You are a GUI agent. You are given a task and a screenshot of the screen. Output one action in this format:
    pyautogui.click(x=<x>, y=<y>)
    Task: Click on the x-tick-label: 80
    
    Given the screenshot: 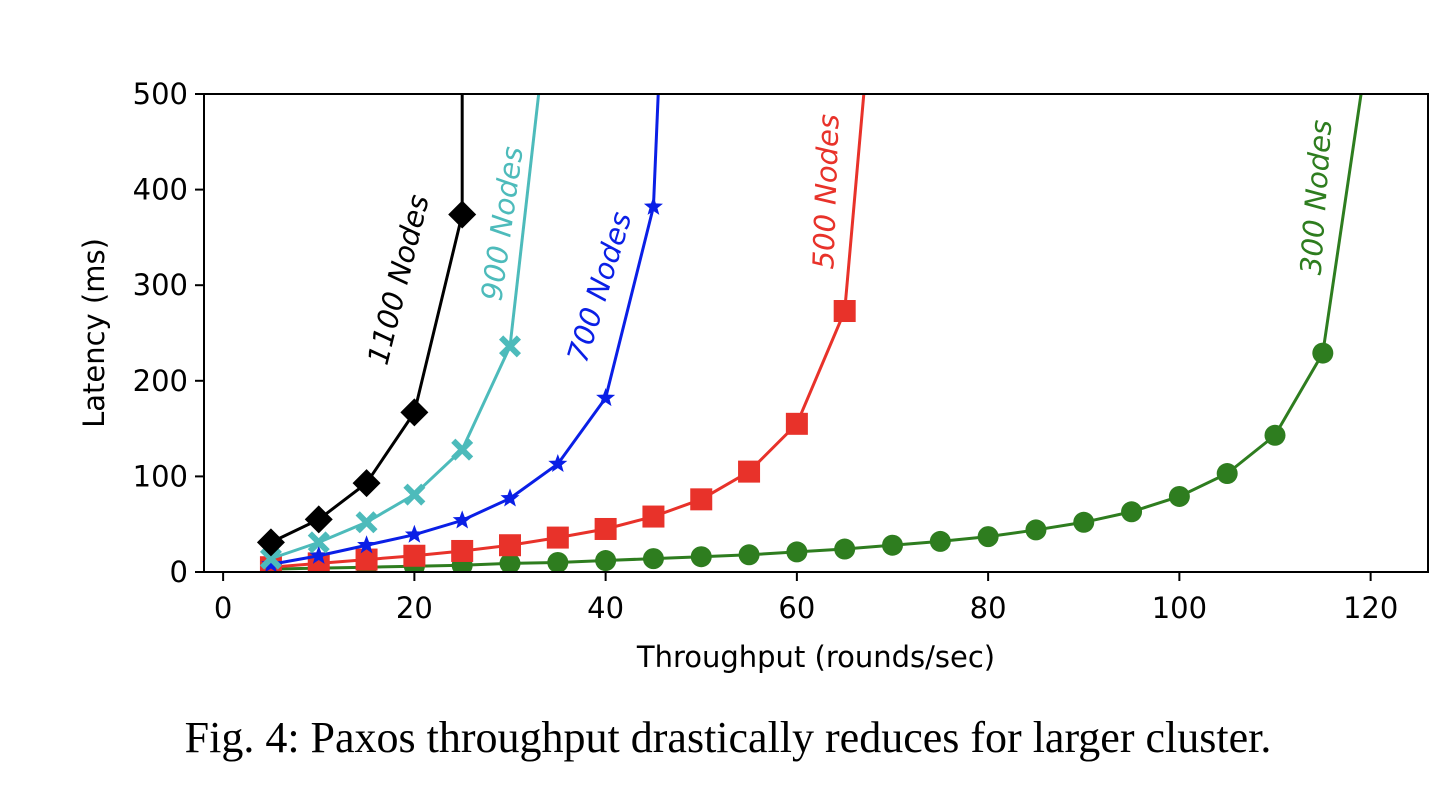 What is the action you would take?
    pyautogui.click(x=988, y=608)
    